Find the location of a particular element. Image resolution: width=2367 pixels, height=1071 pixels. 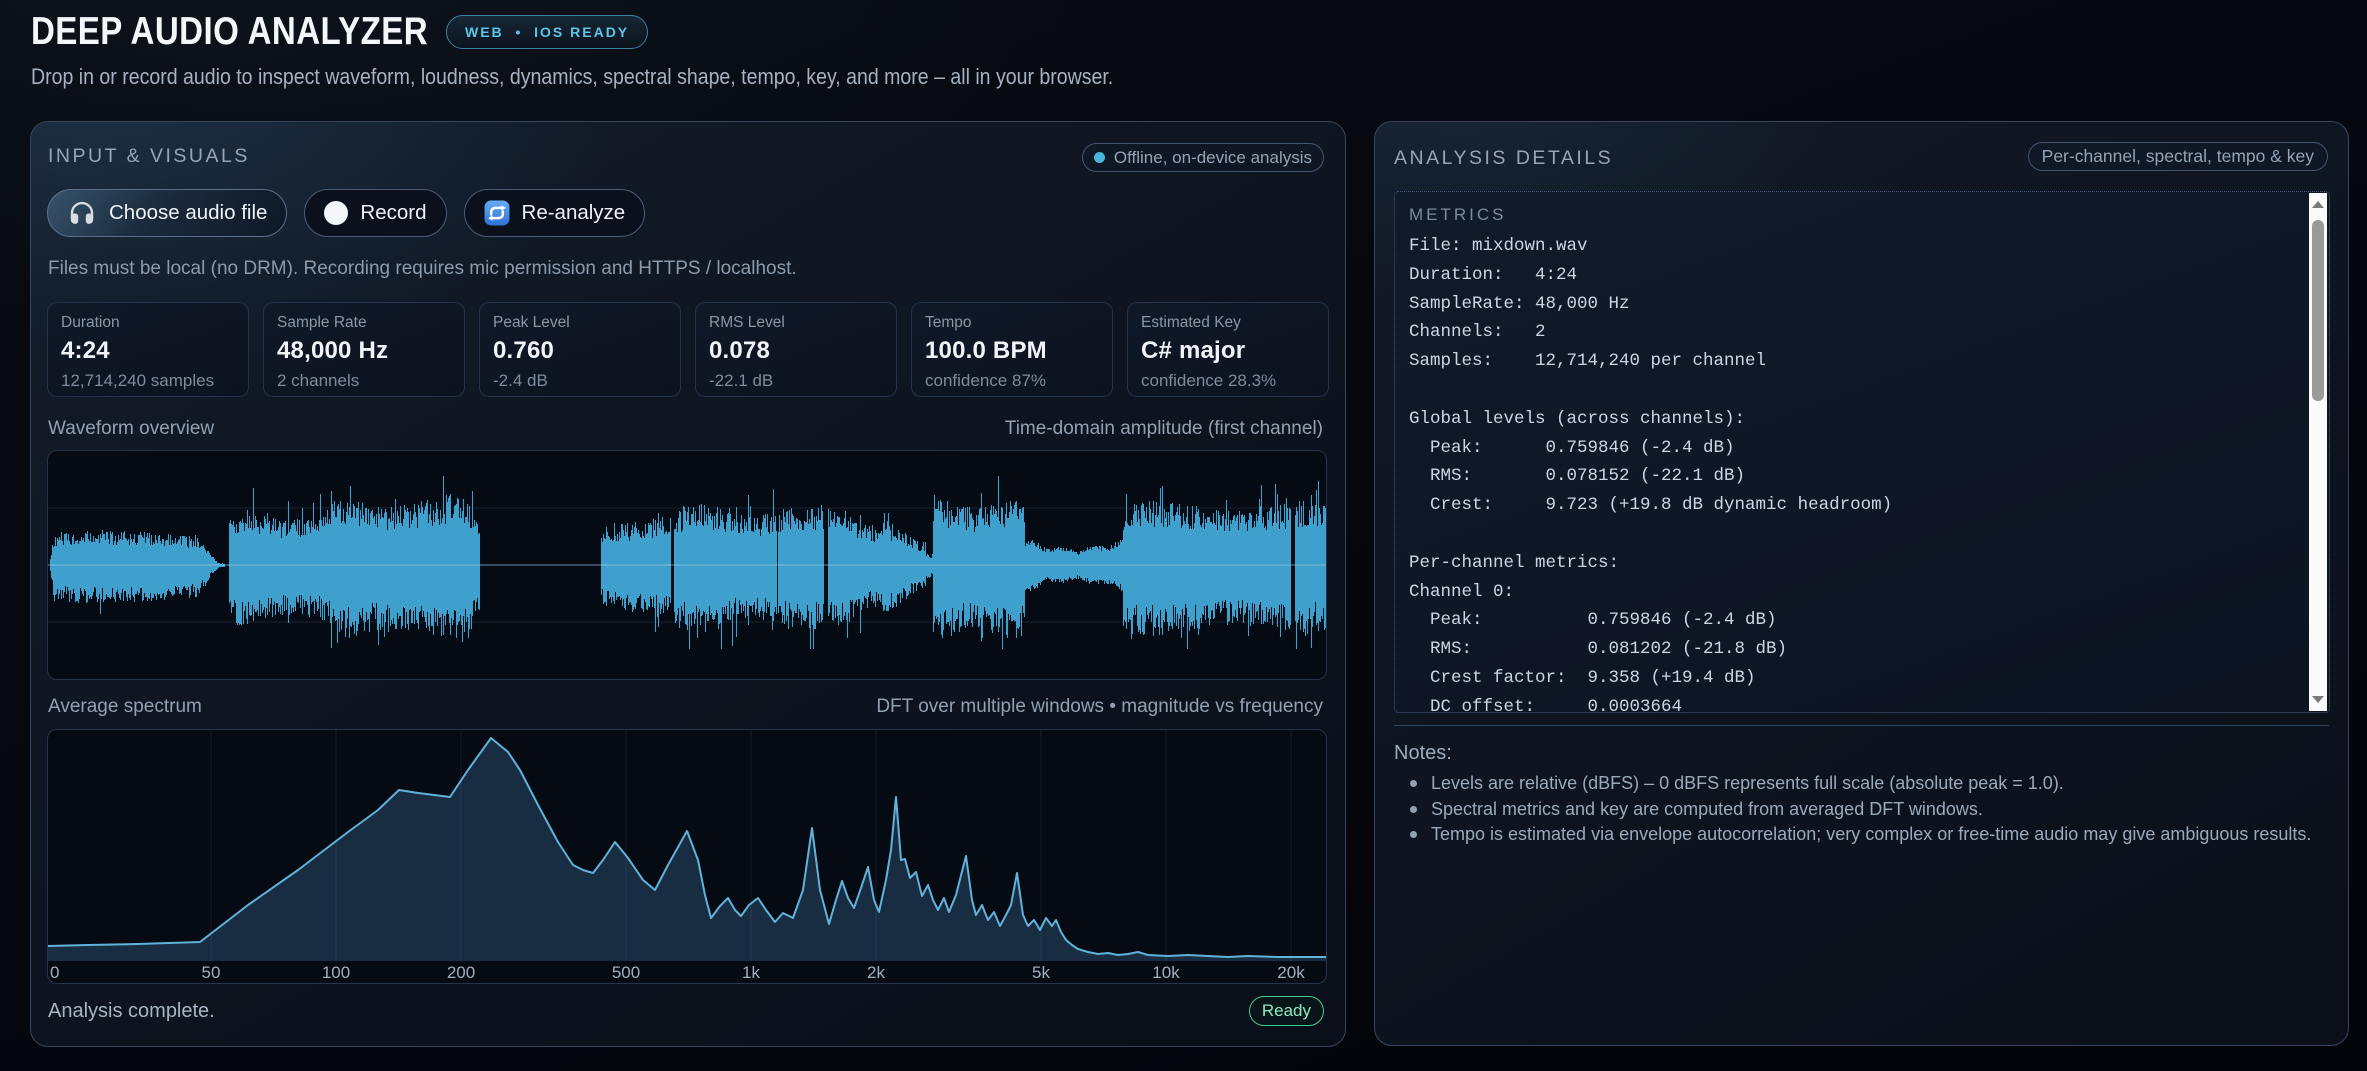

svg-text: 5k is located at coordinates (1041, 972).